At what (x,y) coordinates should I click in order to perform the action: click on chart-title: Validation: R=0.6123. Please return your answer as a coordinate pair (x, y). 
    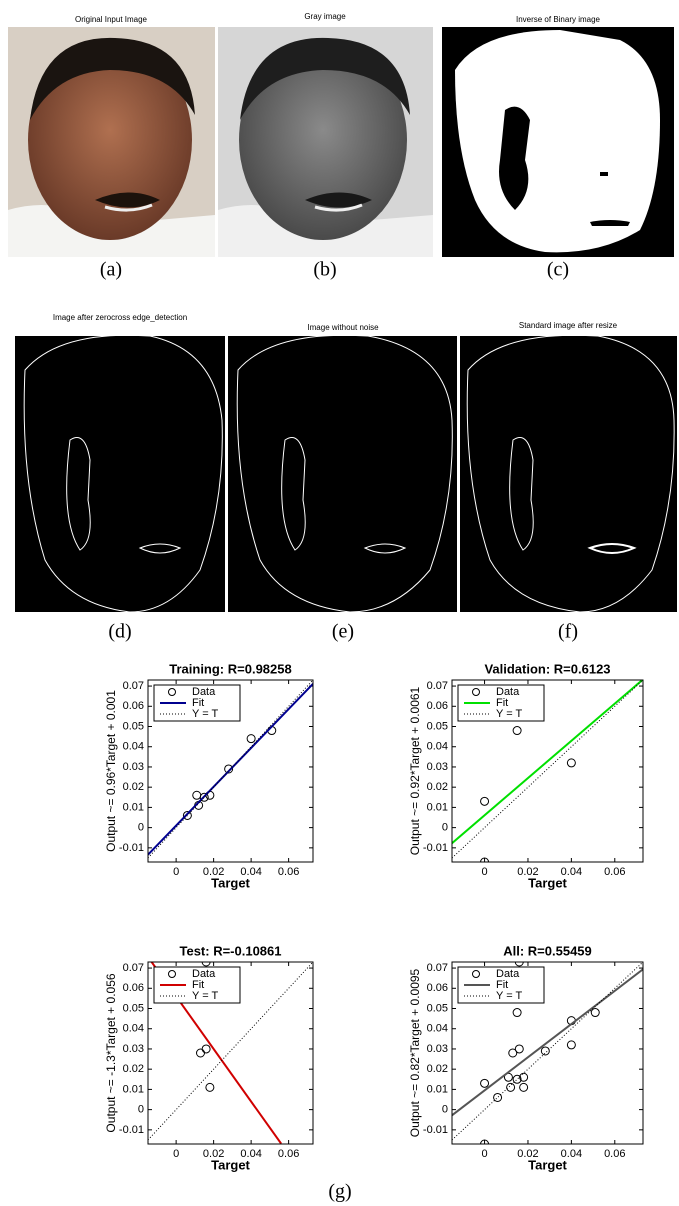
    Looking at the image, I should click on (547, 668).